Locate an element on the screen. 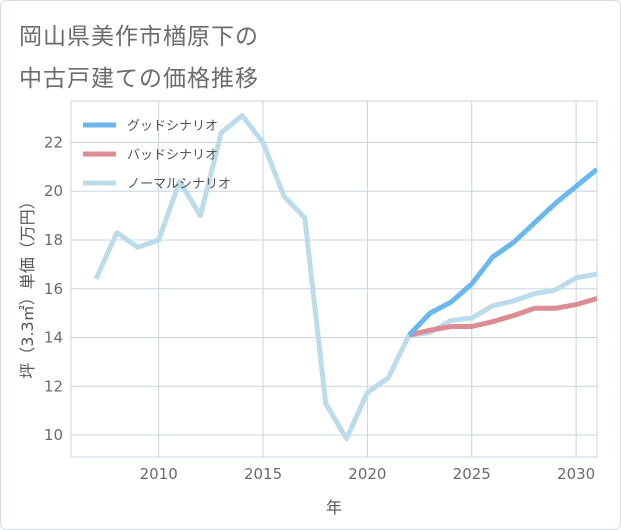 The image size is (621, 530). x-axis-label: 年 is located at coordinates (334, 507).